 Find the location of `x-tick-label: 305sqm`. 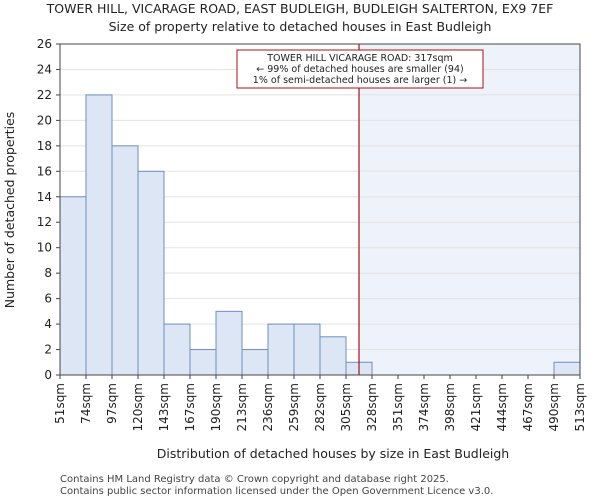

x-tick-label: 305sqm is located at coordinates (346, 407).